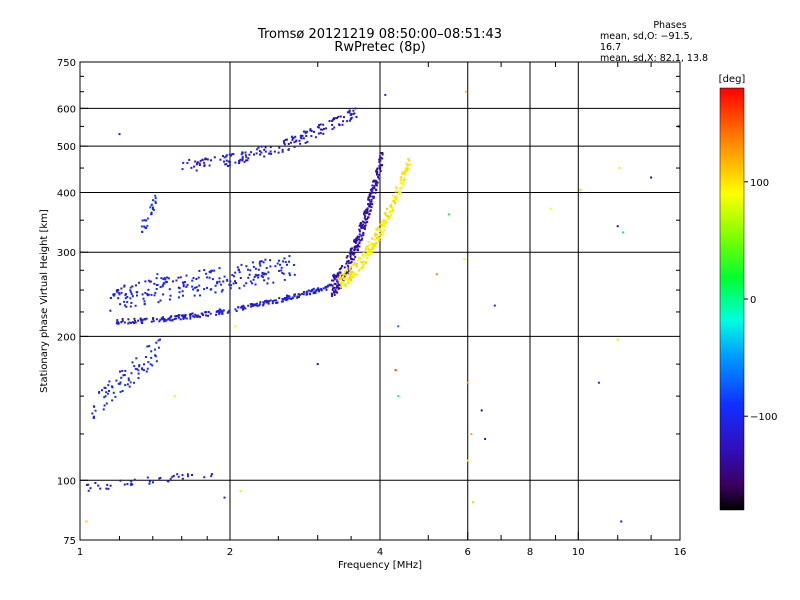 The width and height of the screenshot is (800, 600). Describe the element at coordinates (680, 552) in the screenshot. I see `x-tick-label: 16` at that location.